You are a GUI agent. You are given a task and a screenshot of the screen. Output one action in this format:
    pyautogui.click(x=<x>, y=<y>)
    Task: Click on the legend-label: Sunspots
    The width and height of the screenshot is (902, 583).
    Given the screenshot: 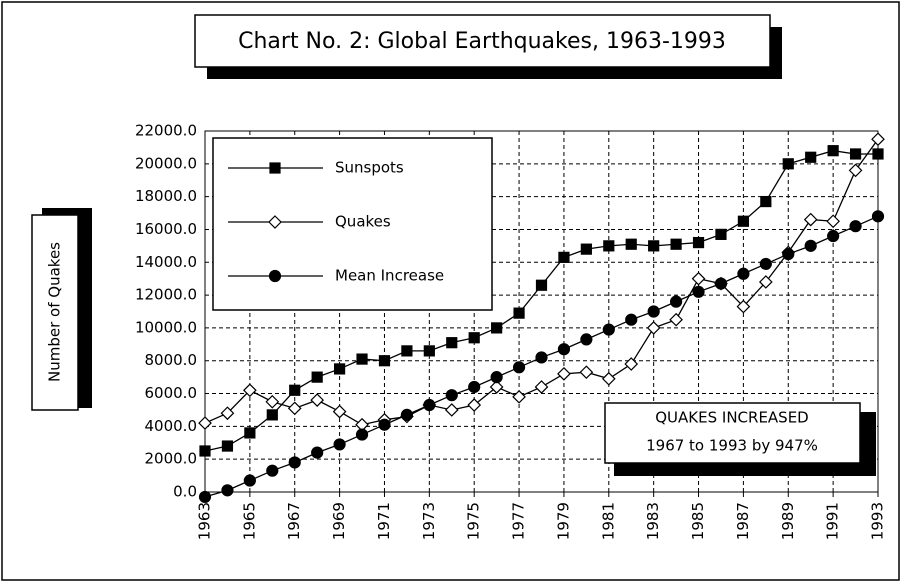 What is the action you would take?
    pyautogui.click(x=369, y=168)
    